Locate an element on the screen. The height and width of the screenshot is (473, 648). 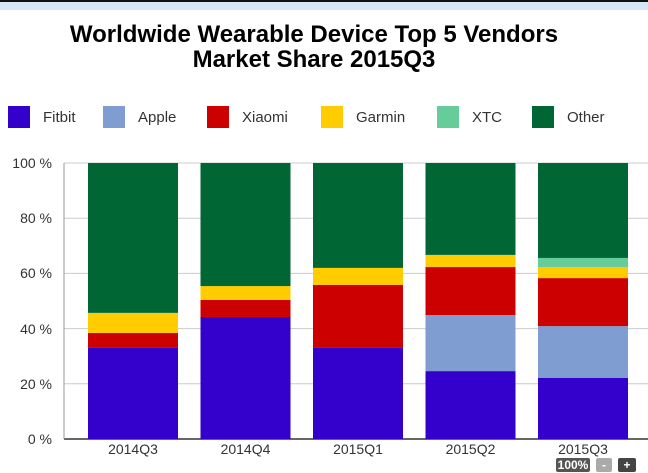
bar-2014Q4-garmin is located at coordinates (245, 293).